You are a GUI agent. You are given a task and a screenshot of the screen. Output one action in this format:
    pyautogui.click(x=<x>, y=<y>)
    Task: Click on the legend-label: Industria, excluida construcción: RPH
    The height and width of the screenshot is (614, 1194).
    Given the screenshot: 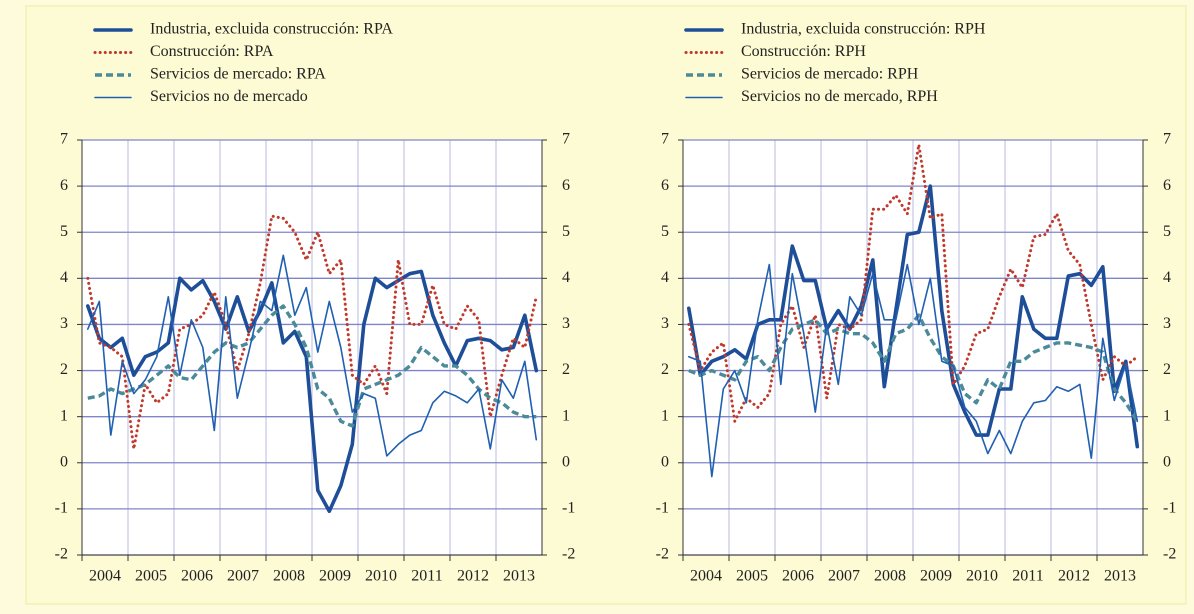 What is the action you would take?
    pyautogui.click(x=863, y=29)
    